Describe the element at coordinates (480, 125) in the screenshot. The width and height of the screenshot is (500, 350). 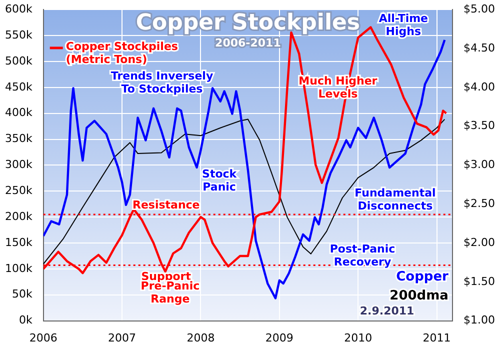
I see `y2-tick-label: $3.50` at that location.